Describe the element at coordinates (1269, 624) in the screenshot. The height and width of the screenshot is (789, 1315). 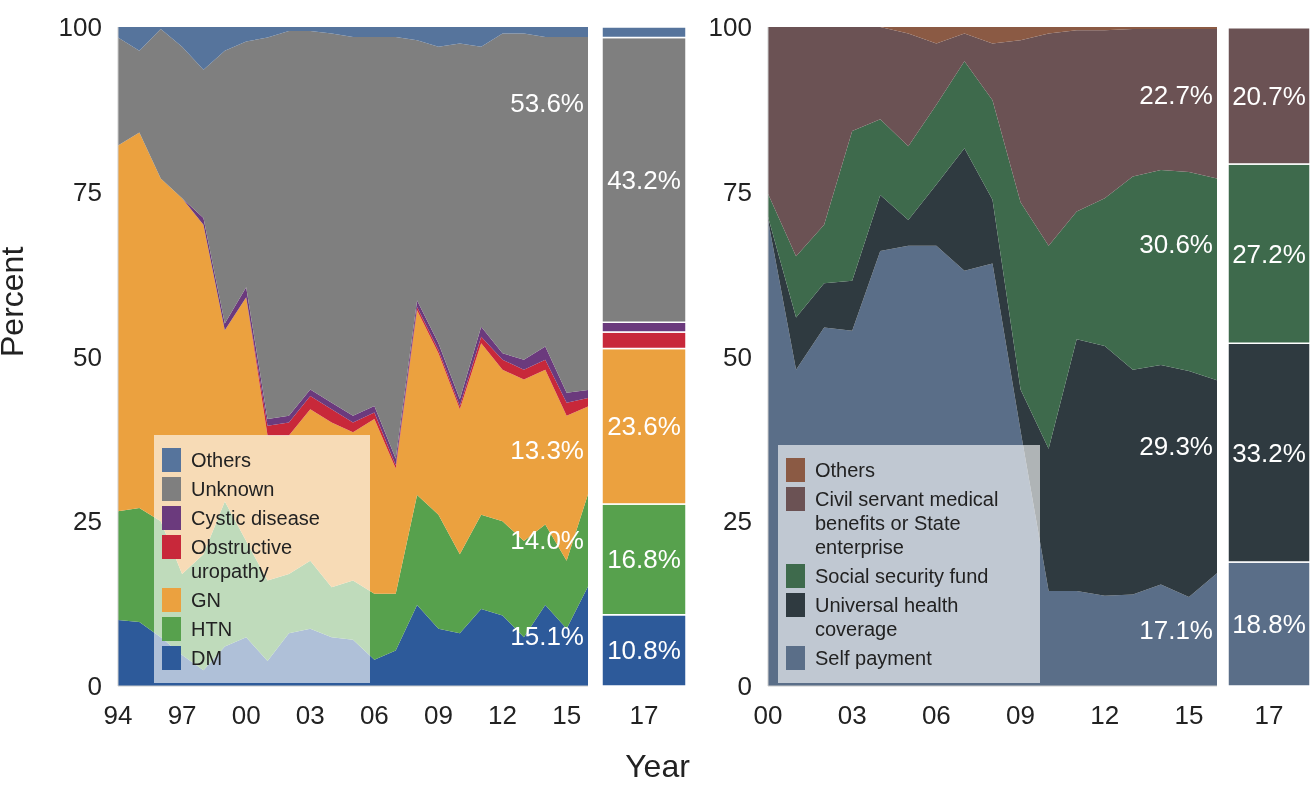
I see `data-label: 18.8%` at that location.